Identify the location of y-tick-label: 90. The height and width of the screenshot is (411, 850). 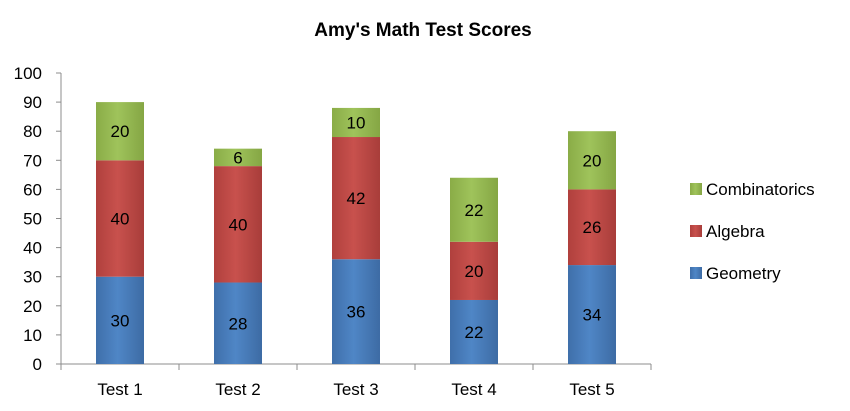
(32, 102).